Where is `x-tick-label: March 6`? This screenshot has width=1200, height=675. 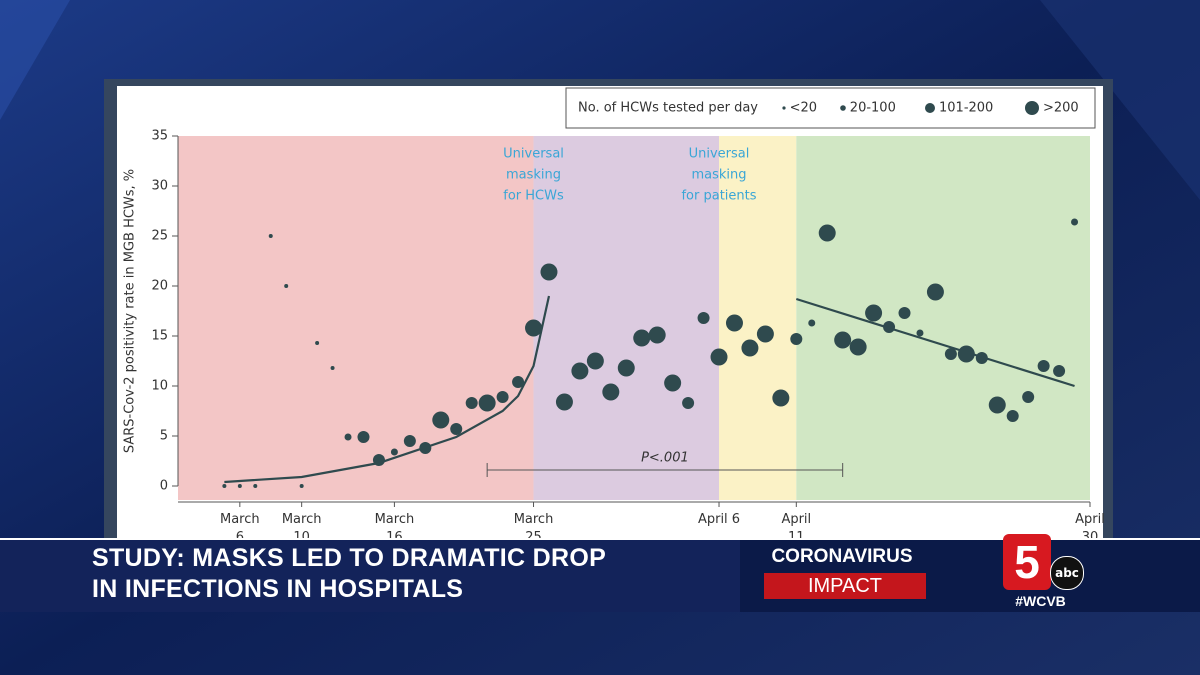 x-tick-label: March 6 is located at coordinates (240, 528).